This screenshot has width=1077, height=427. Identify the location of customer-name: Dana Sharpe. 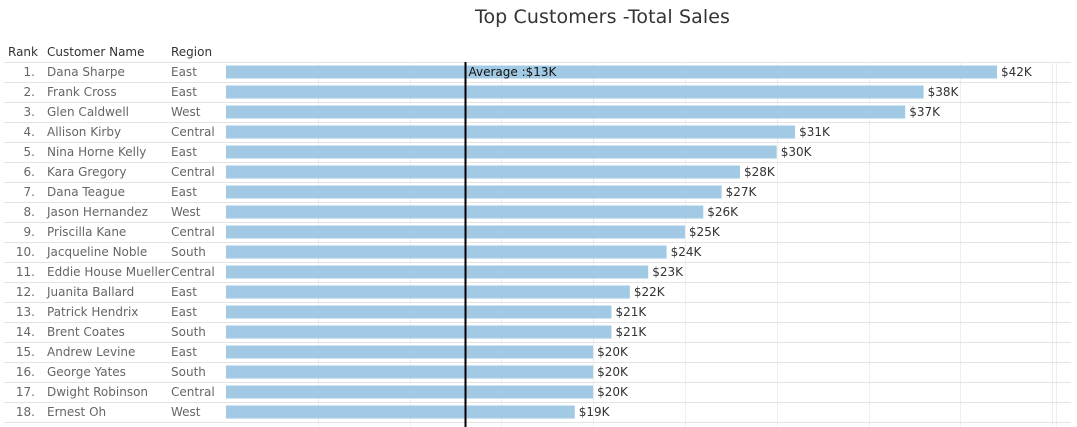
(86, 72).